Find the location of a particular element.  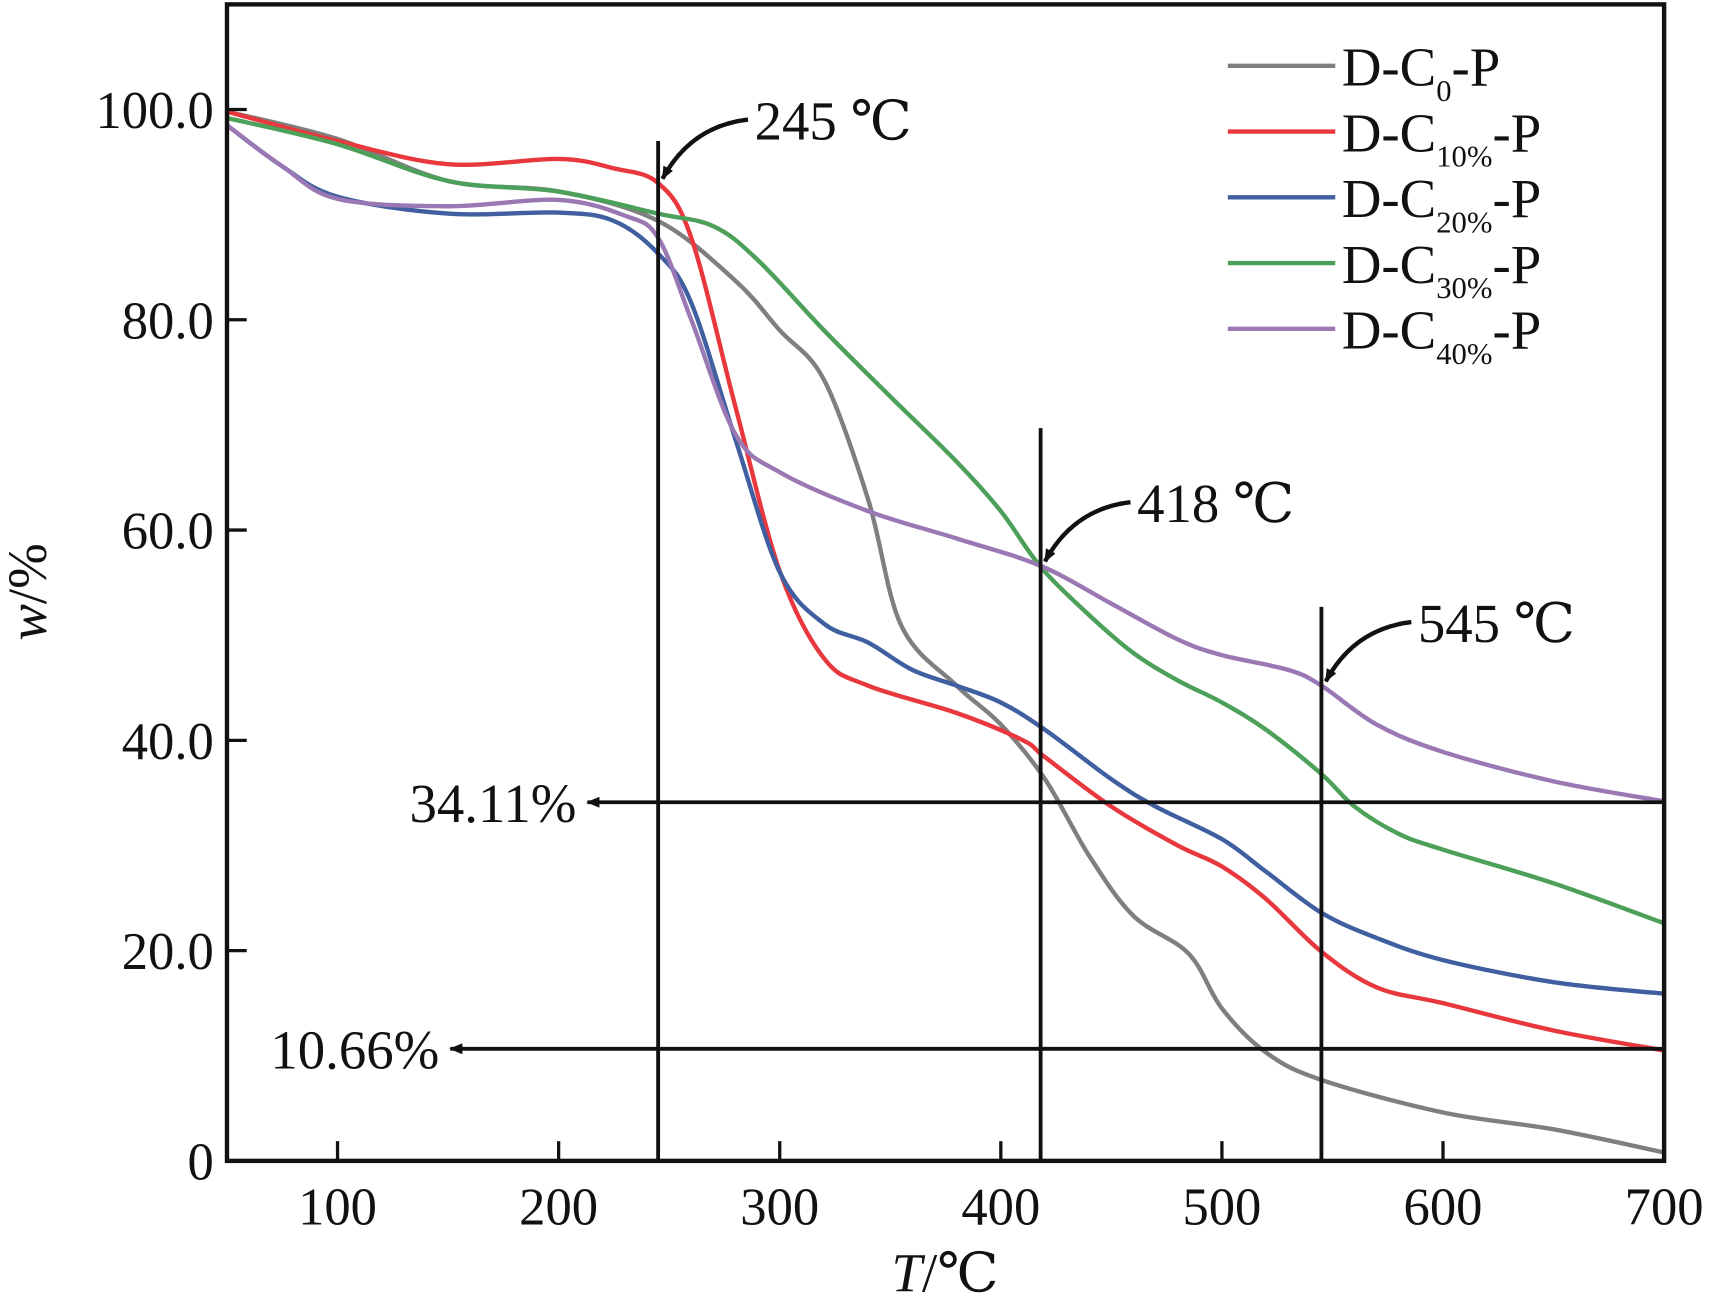

x-tick-label: 100 is located at coordinates (337, 1207).